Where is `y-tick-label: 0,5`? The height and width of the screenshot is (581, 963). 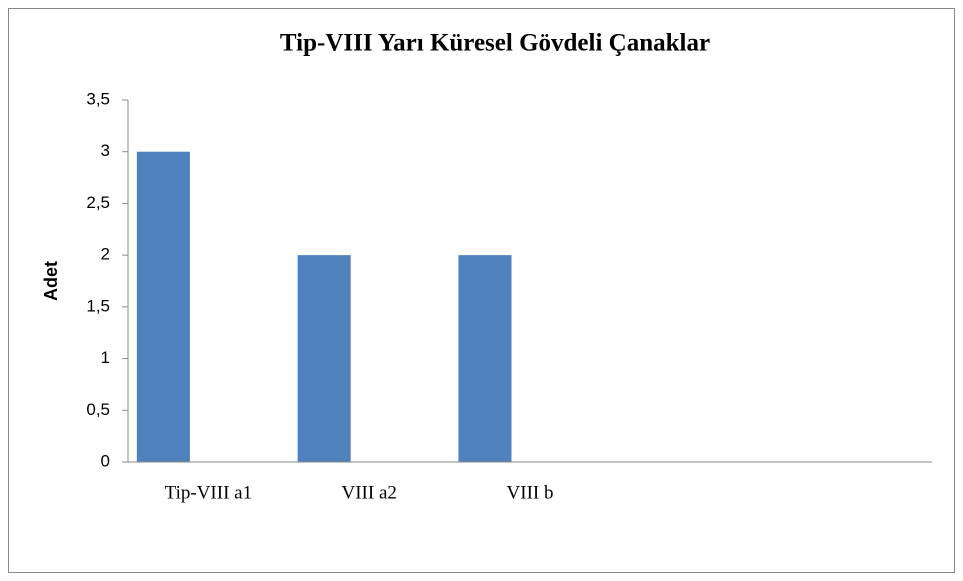 y-tick-label: 0,5 is located at coordinates (98, 409).